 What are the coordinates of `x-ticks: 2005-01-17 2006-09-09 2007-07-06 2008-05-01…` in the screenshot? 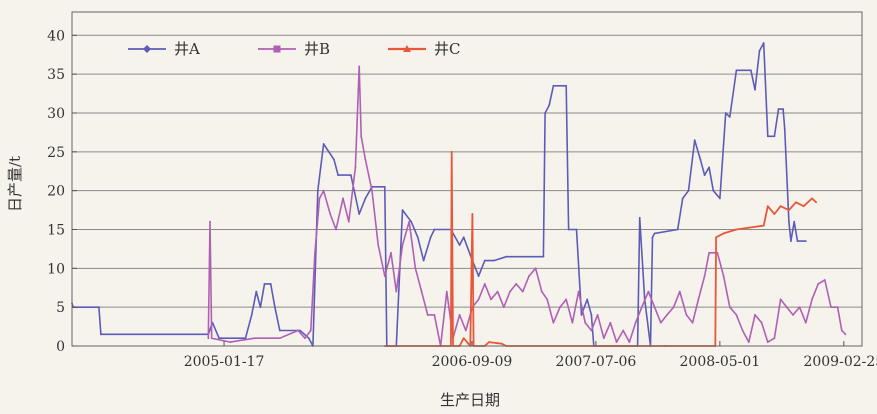 It's located at (530, 355).